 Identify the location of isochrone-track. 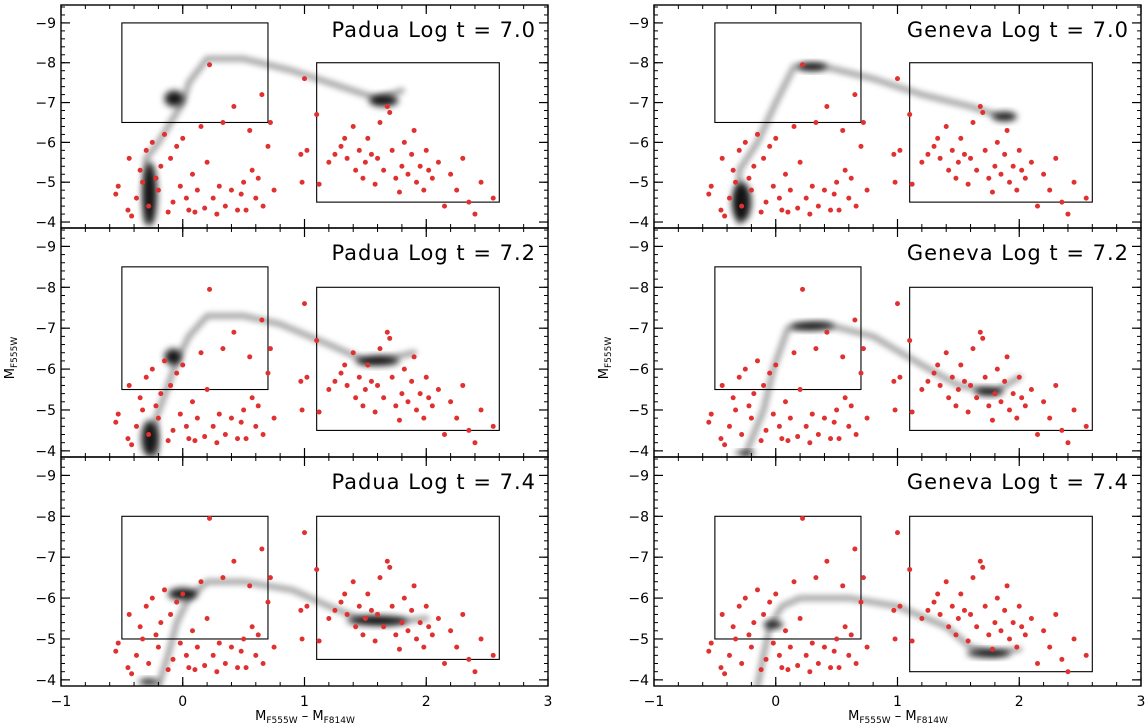
(292, 632).